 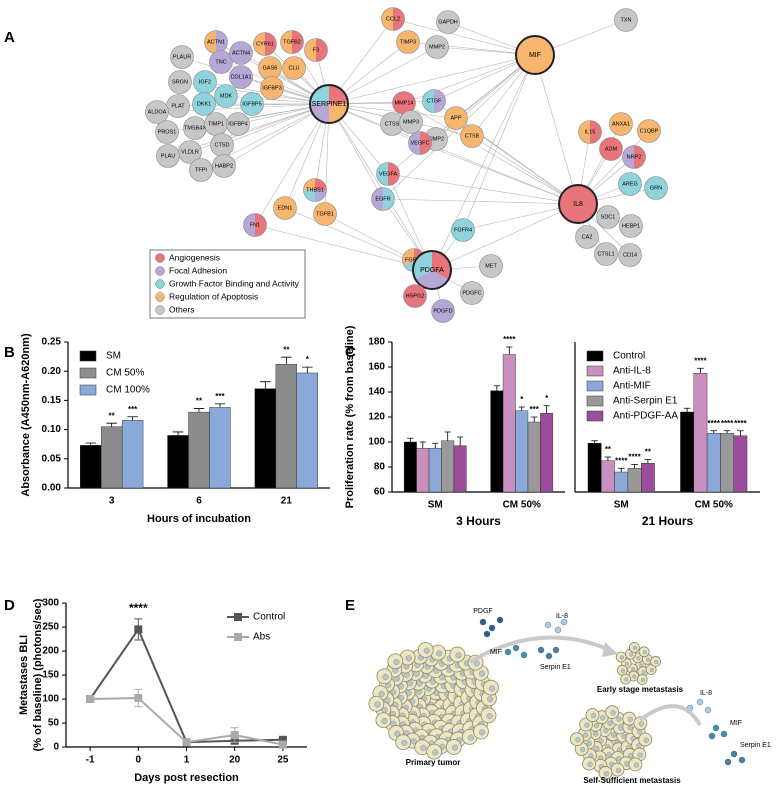 What do you see at coordinates (632, 371) in the screenshot?
I see `legend-label: Anti-IL-8` at bounding box center [632, 371].